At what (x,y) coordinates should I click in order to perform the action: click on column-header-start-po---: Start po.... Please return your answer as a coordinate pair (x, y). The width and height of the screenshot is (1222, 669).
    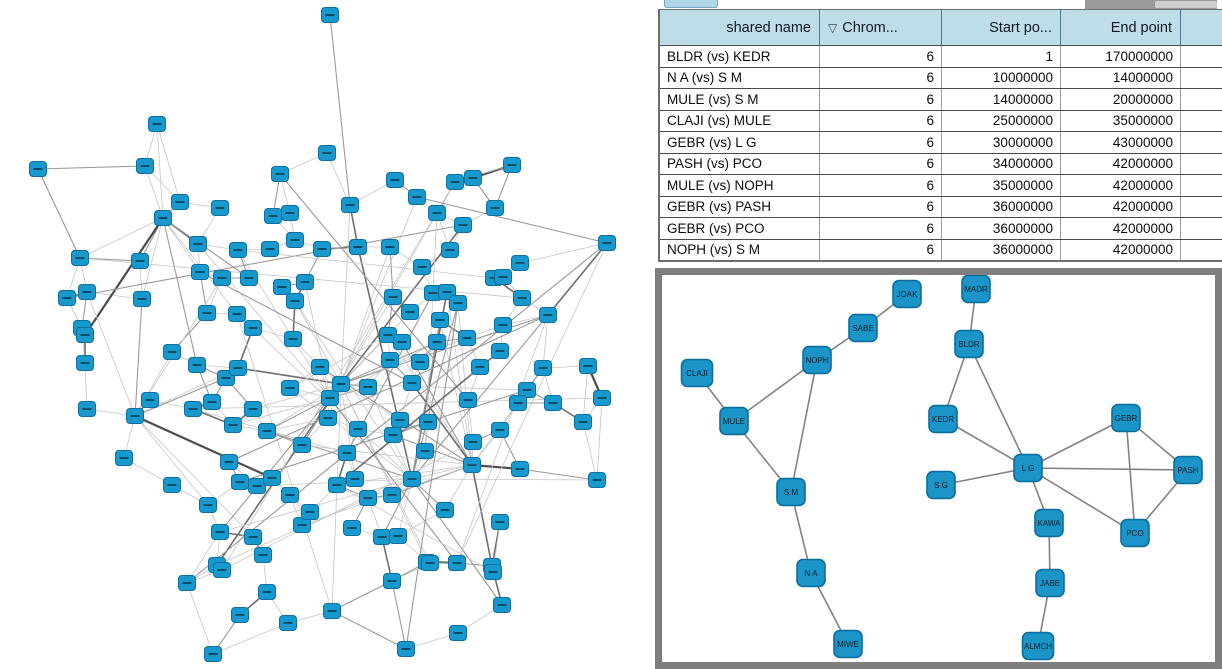
    Looking at the image, I should click on (1001, 27).